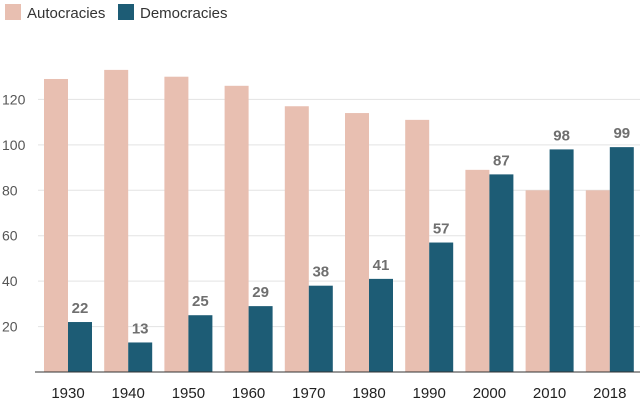  Describe the element at coordinates (441, 229) in the screenshot. I see `data-label-democracies-1990: 57` at that location.